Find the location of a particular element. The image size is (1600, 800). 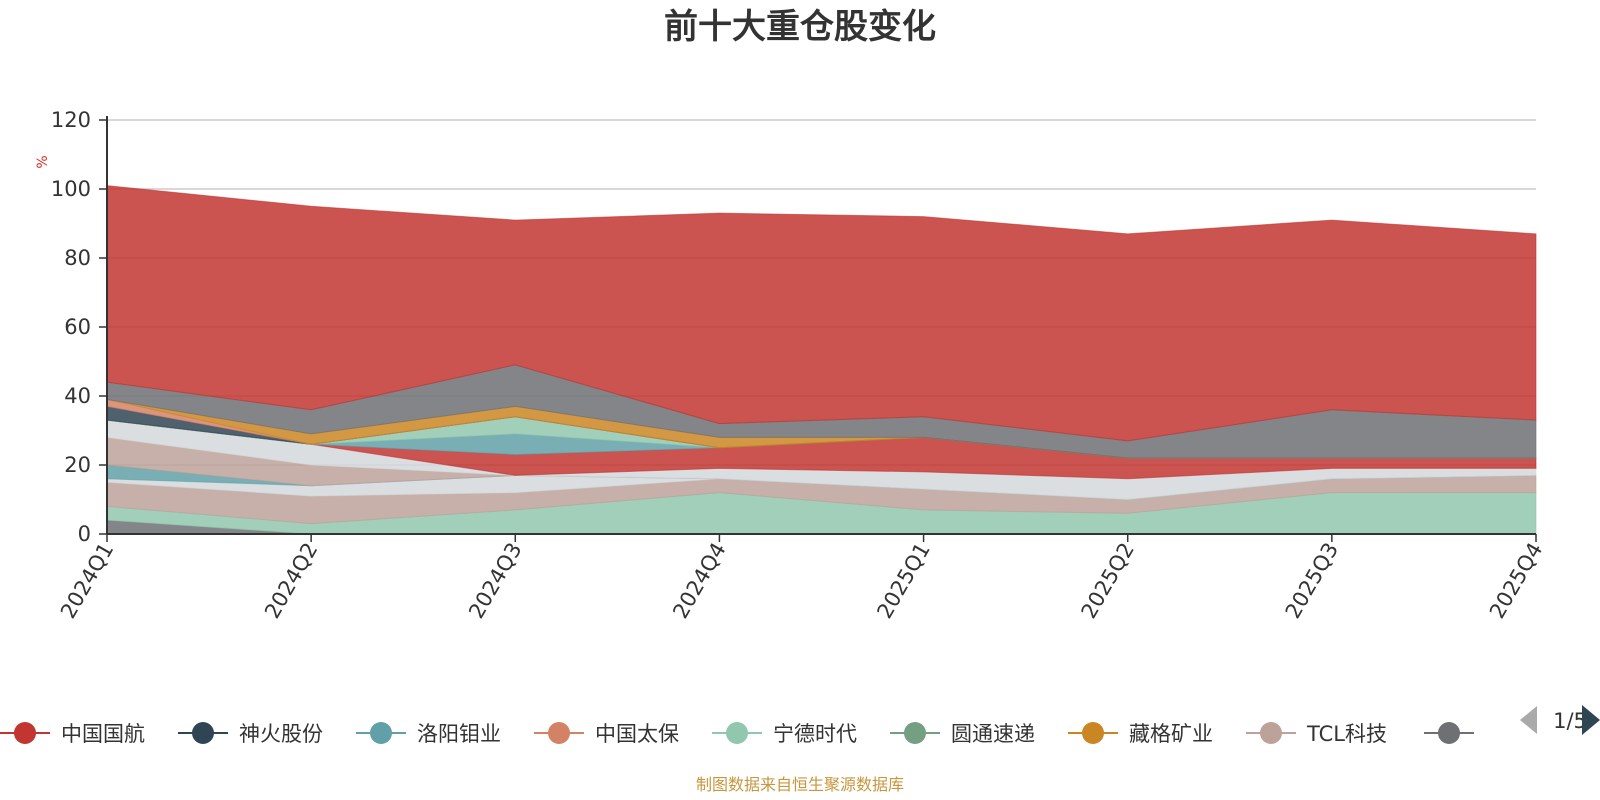

legend-item: 藏格矿业 is located at coordinates (1140, 734).